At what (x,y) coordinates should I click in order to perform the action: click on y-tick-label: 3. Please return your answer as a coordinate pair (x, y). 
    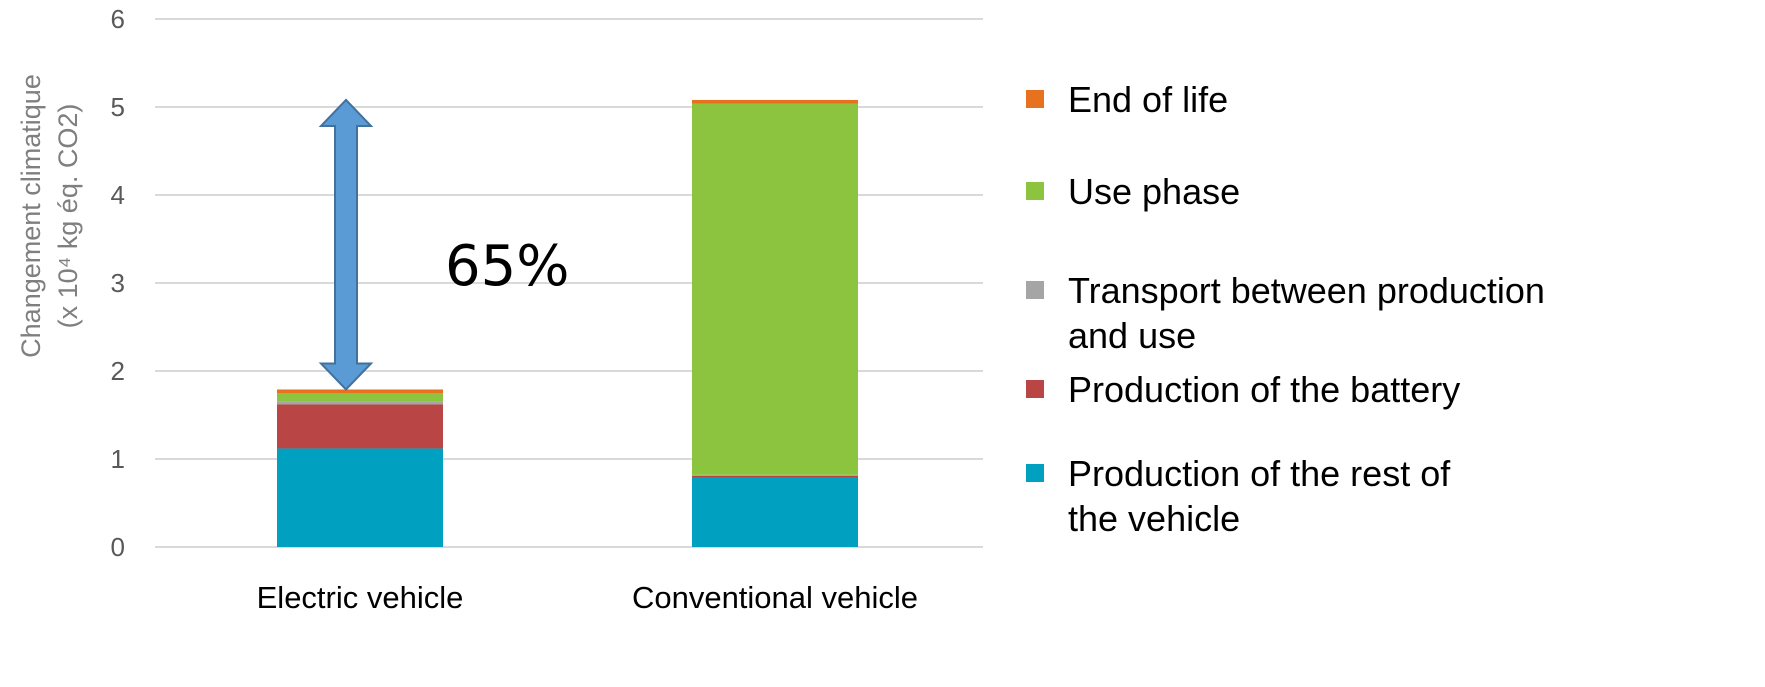
    Looking at the image, I should click on (118, 283).